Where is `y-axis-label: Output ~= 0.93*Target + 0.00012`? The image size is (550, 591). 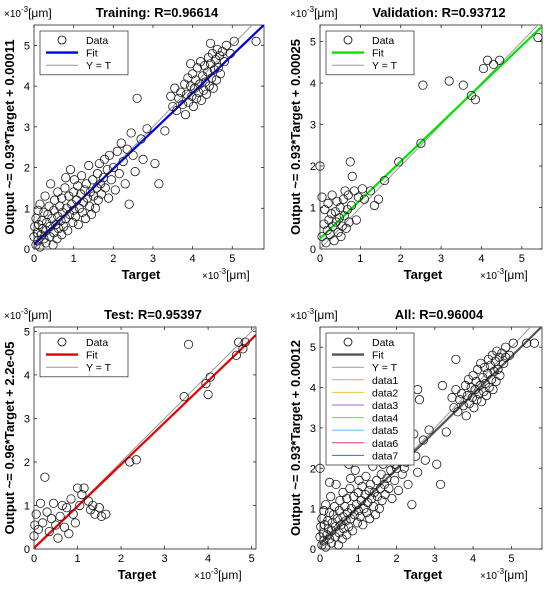
y-axis-label: Output ~= 0.93*Target + 0.00012 is located at coordinates (295, 438).